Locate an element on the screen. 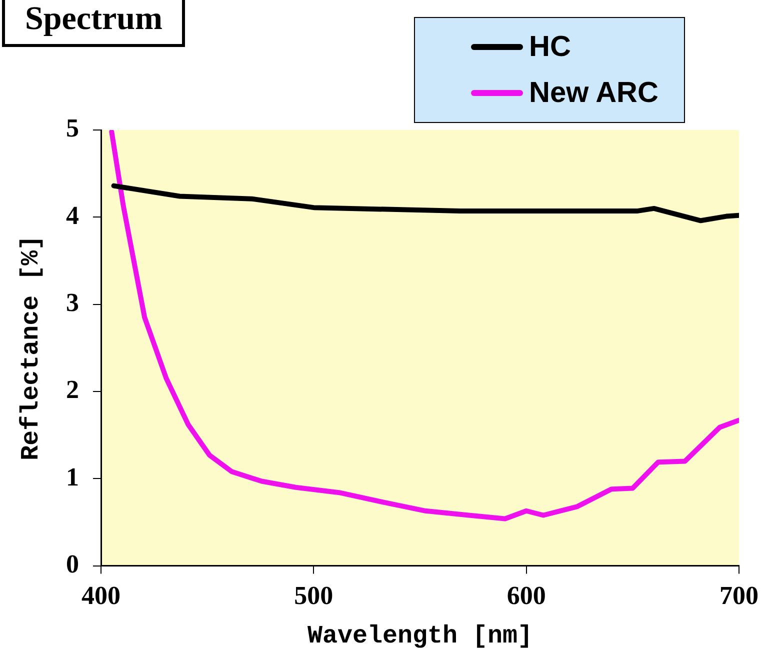 This screenshot has width=775, height=651. x-tick-label: 500 is located at coordinates (314, 595).